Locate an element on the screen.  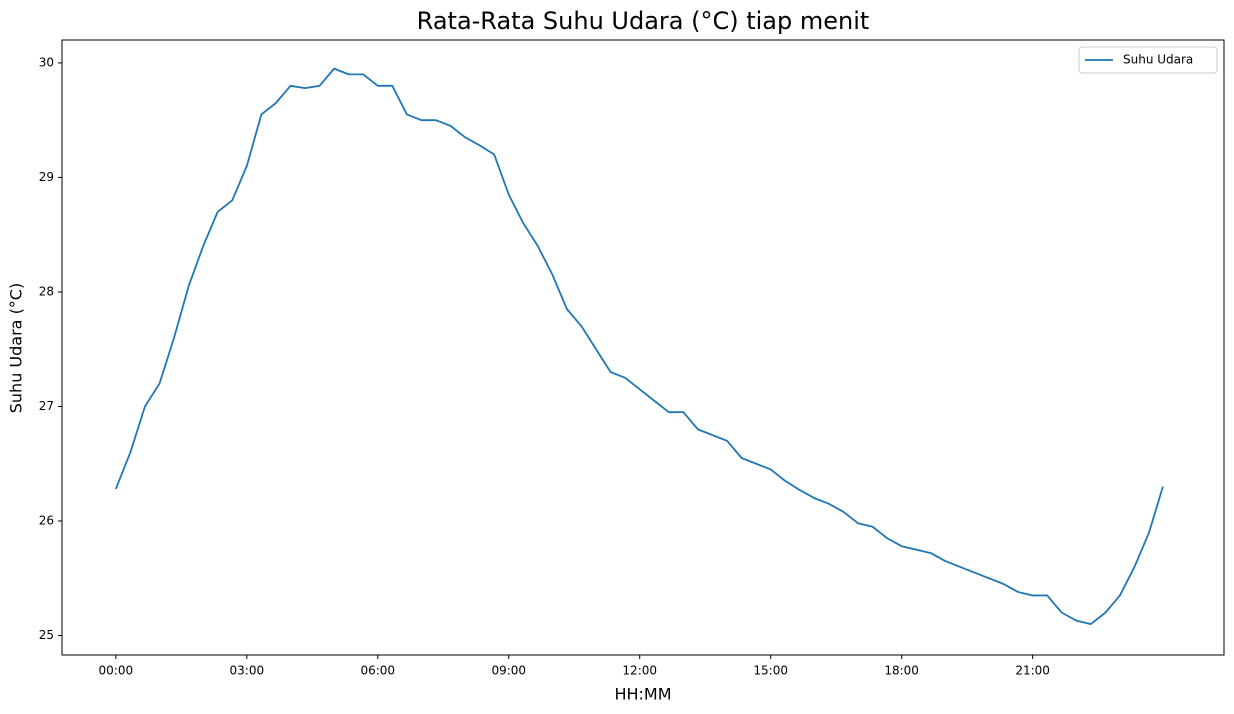
y-axis-label: Suhu Udara (°C) is located at coordinates (16, 348).